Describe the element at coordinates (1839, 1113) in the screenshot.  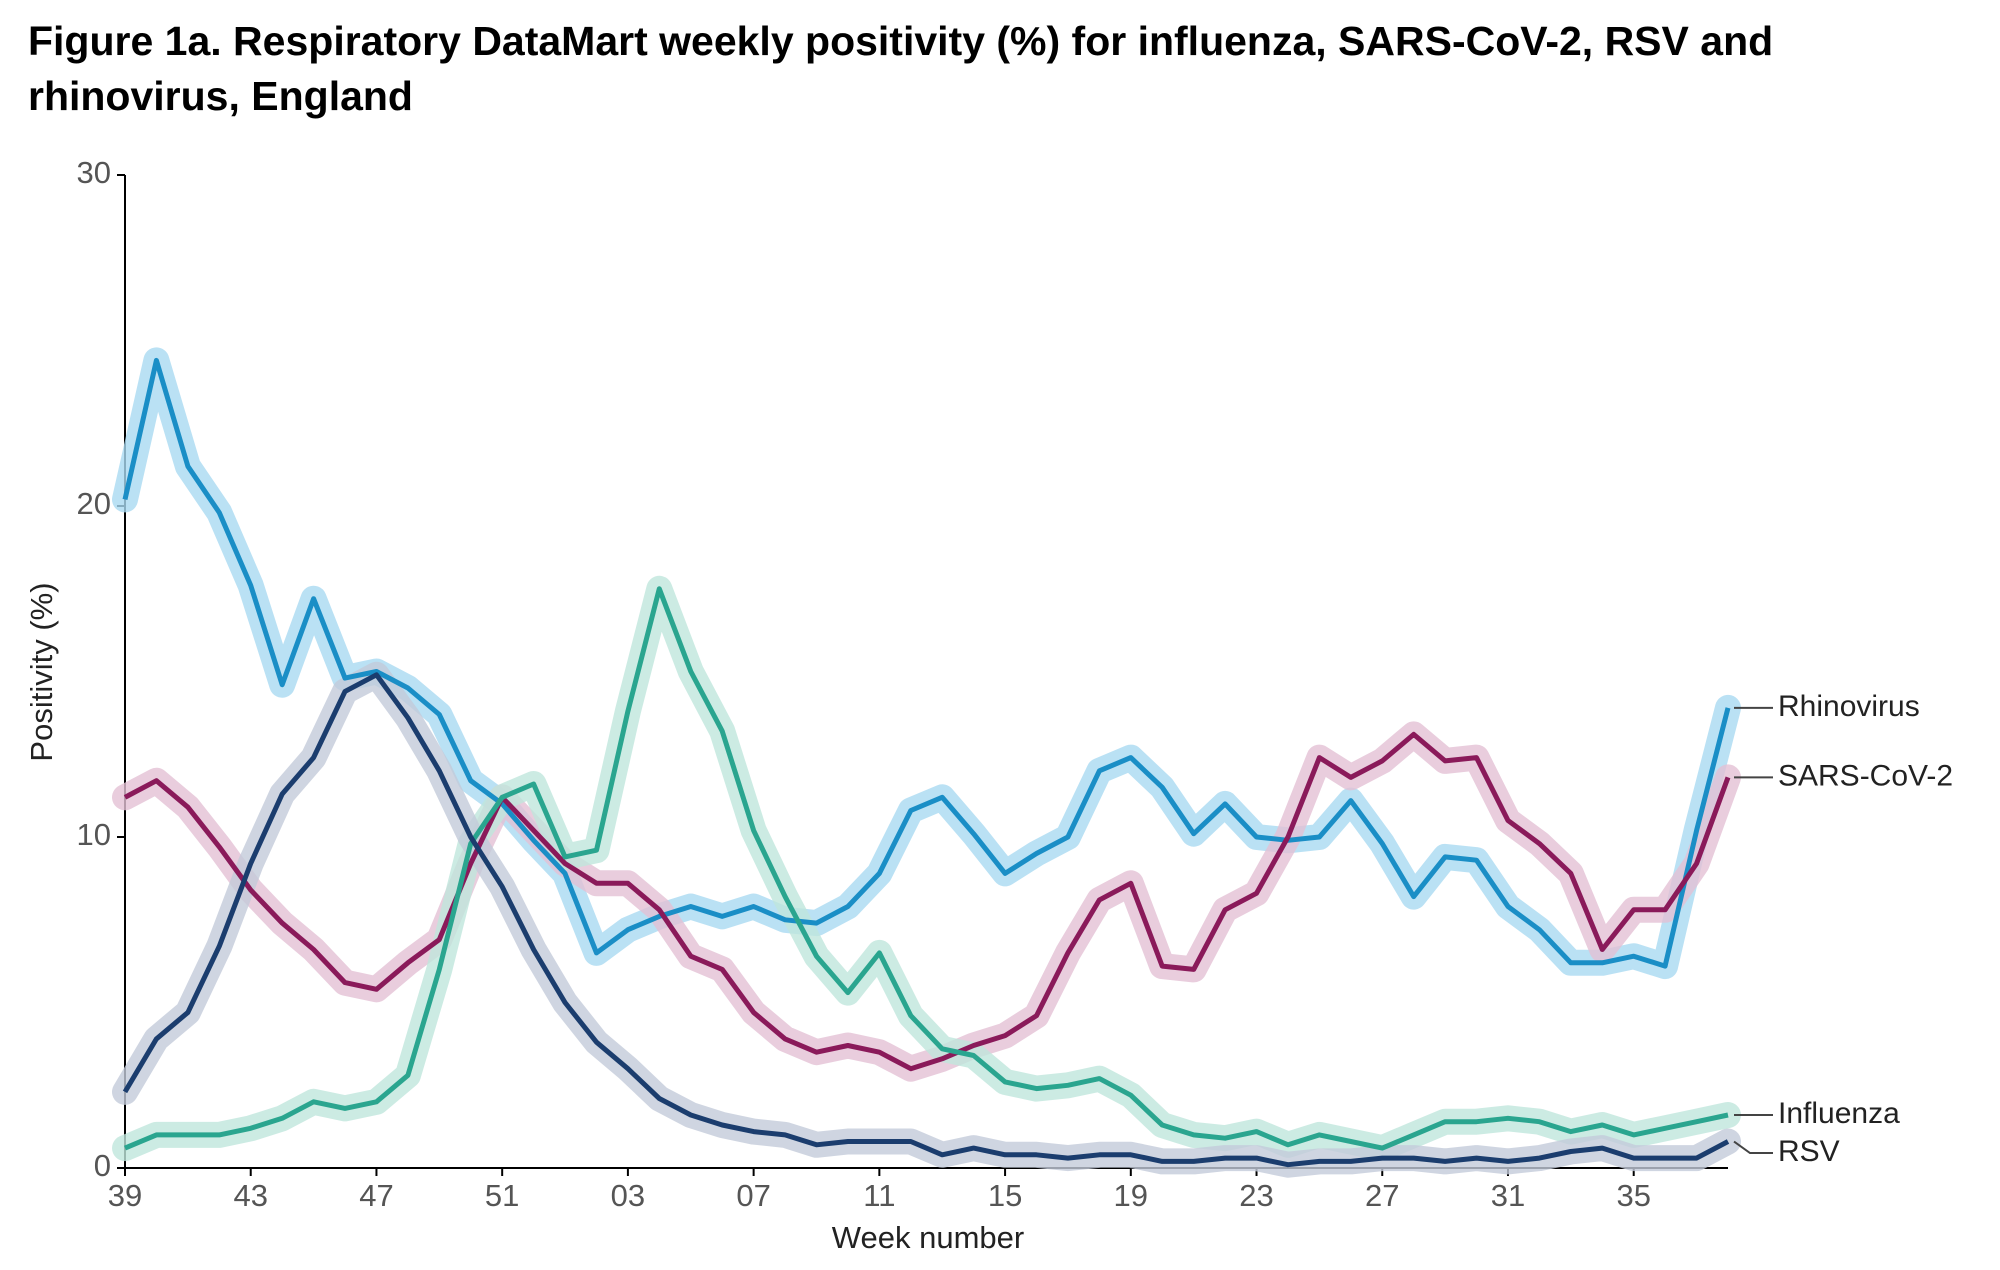
I see `legend-label: Influenza` at that location.